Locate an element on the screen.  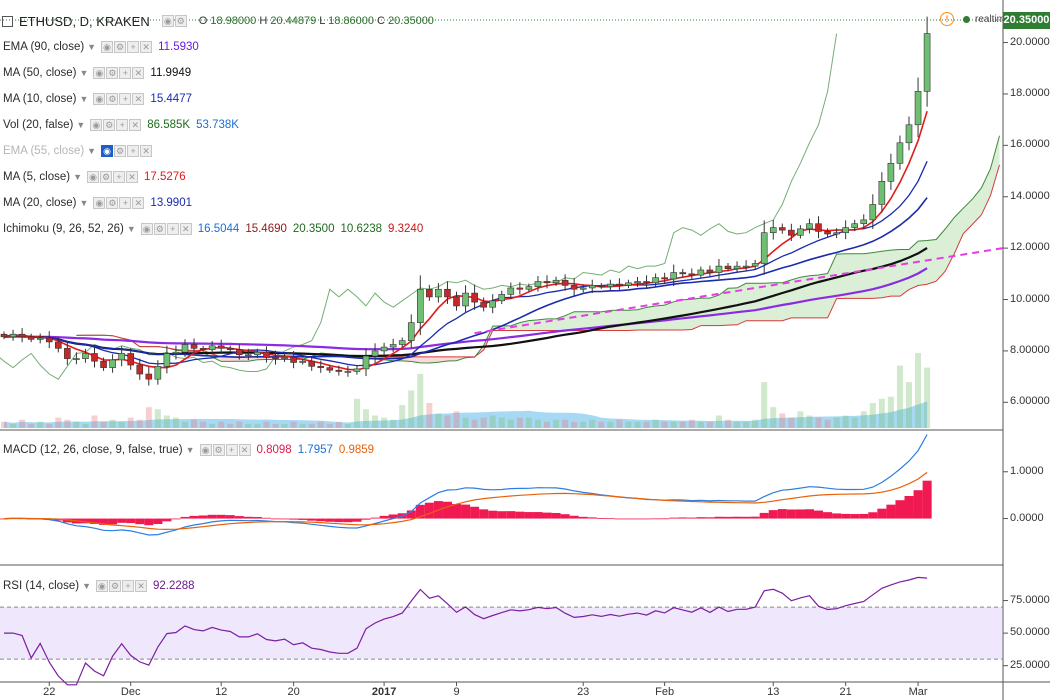
symbol-buttons: ◉ ⚙ is located at coordinates (174, 21).